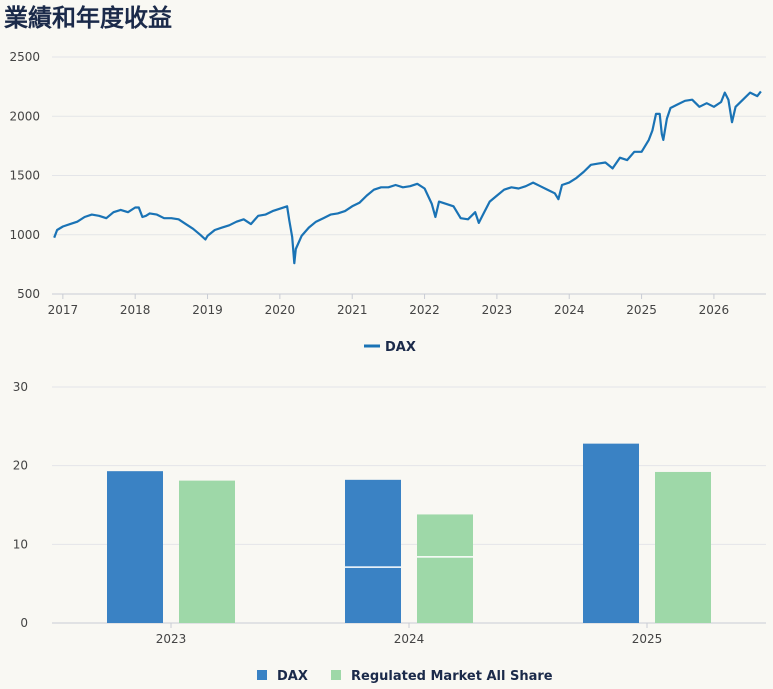 This screenshot has height=689, width=773. I want to click on y-tick-label: 0, so click(24, 623).